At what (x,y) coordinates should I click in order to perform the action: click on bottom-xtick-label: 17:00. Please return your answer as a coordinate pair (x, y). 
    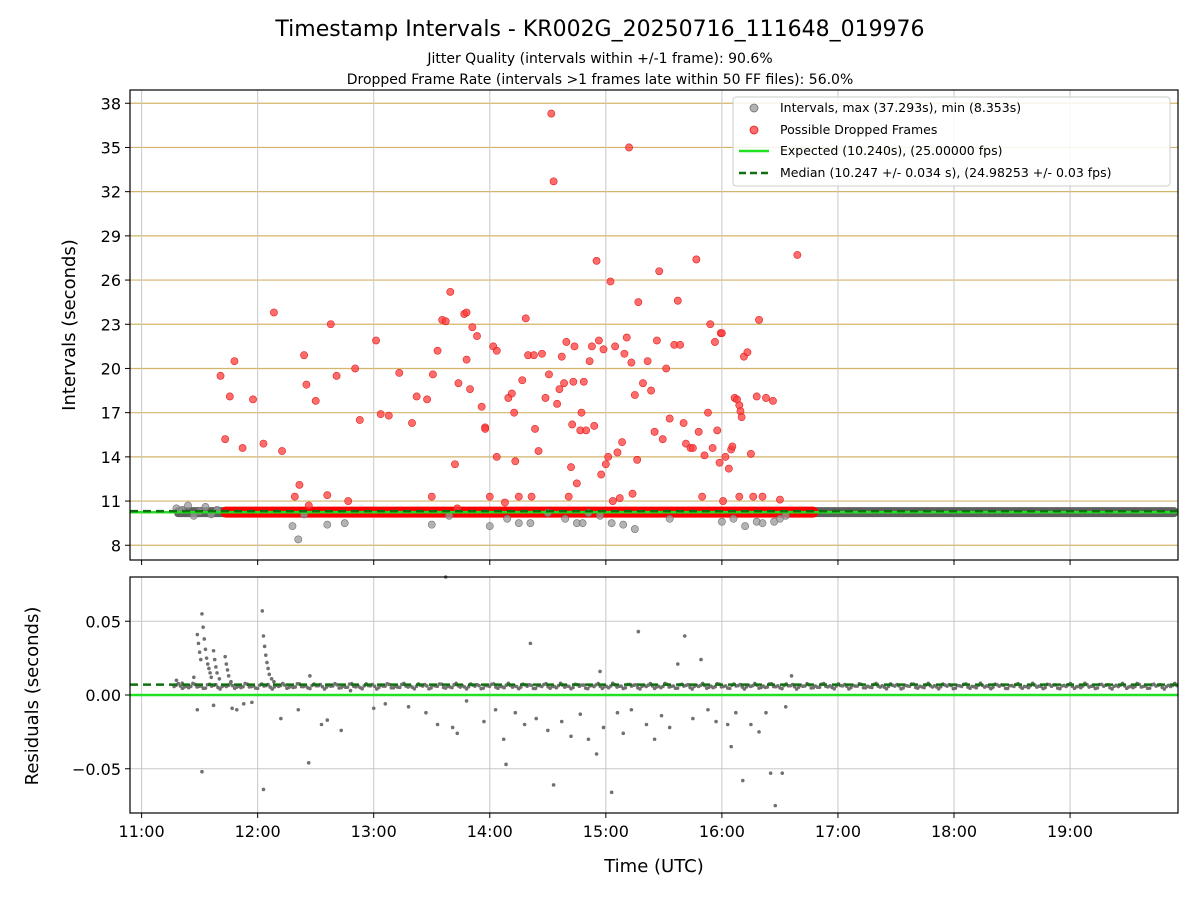
    Looking at the image, I should click on (838, 831).